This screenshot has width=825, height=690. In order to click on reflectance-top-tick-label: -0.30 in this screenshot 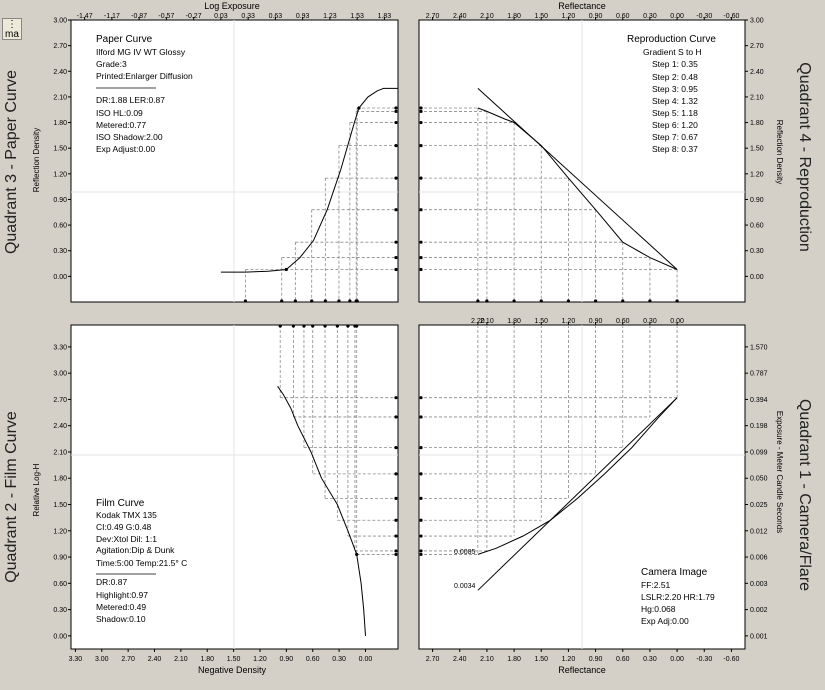, I will do `click(704, 16)`.